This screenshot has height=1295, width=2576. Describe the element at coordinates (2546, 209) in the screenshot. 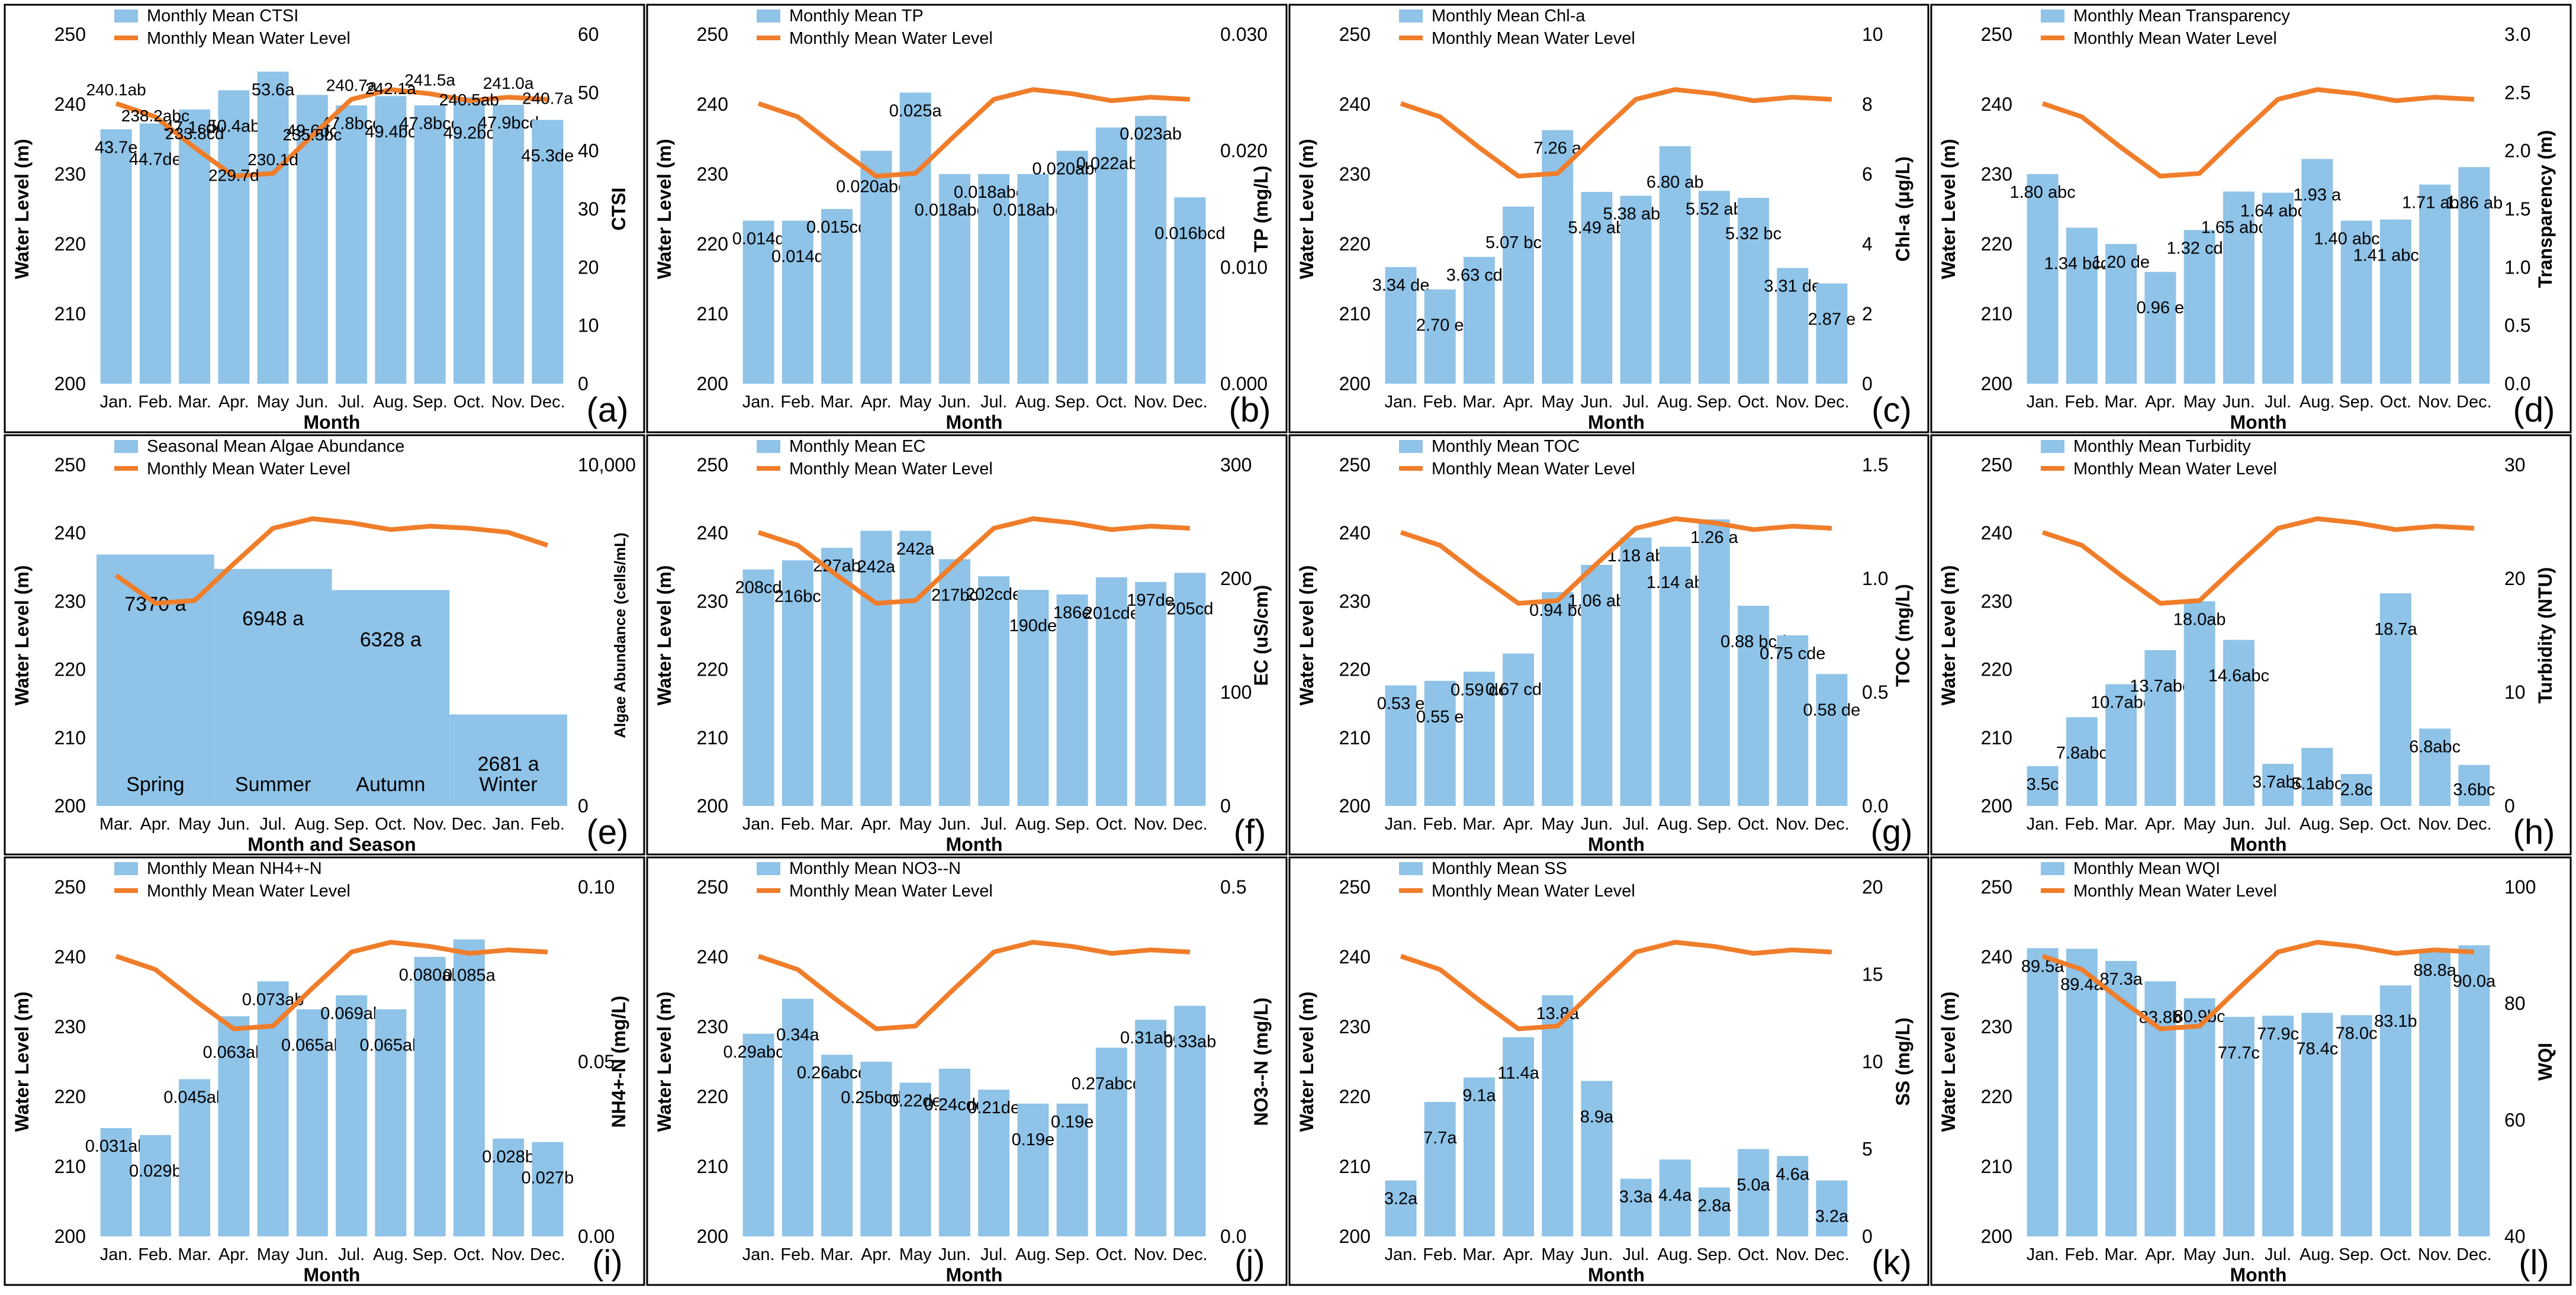

I see `right-axis-title: Transparency (m)` at that location.